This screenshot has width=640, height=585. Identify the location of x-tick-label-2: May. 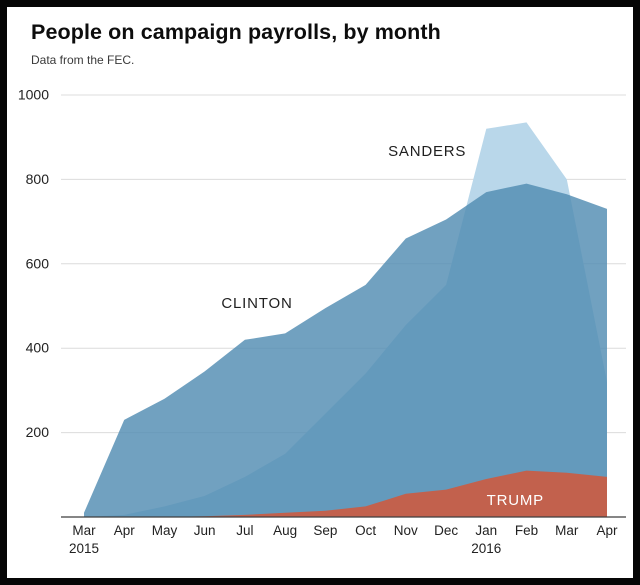
(165, 530).